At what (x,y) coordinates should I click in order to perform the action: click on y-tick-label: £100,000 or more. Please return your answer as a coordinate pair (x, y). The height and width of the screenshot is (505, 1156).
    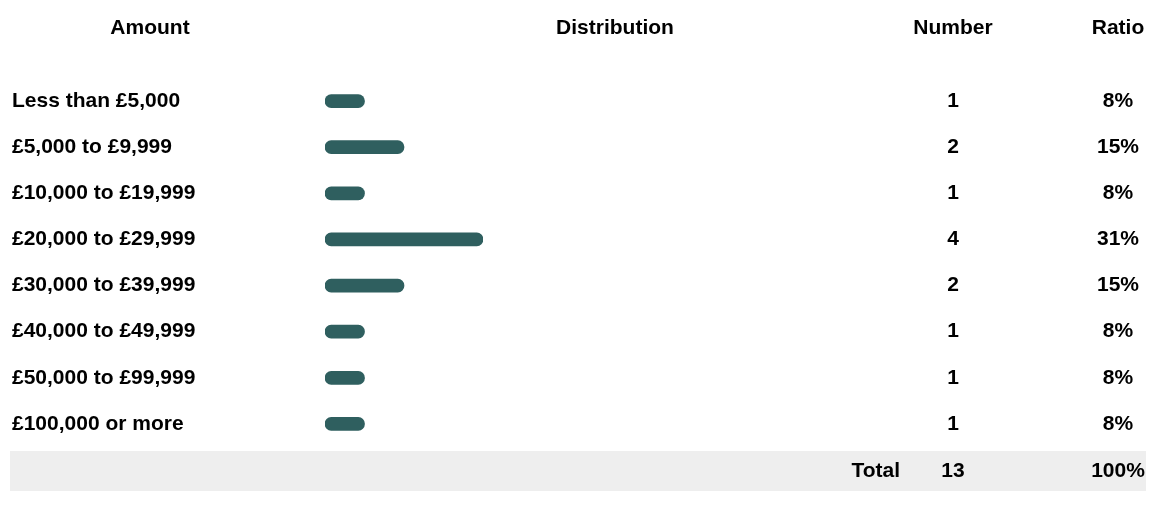
    Looking at the image, I should click on (98, 422).